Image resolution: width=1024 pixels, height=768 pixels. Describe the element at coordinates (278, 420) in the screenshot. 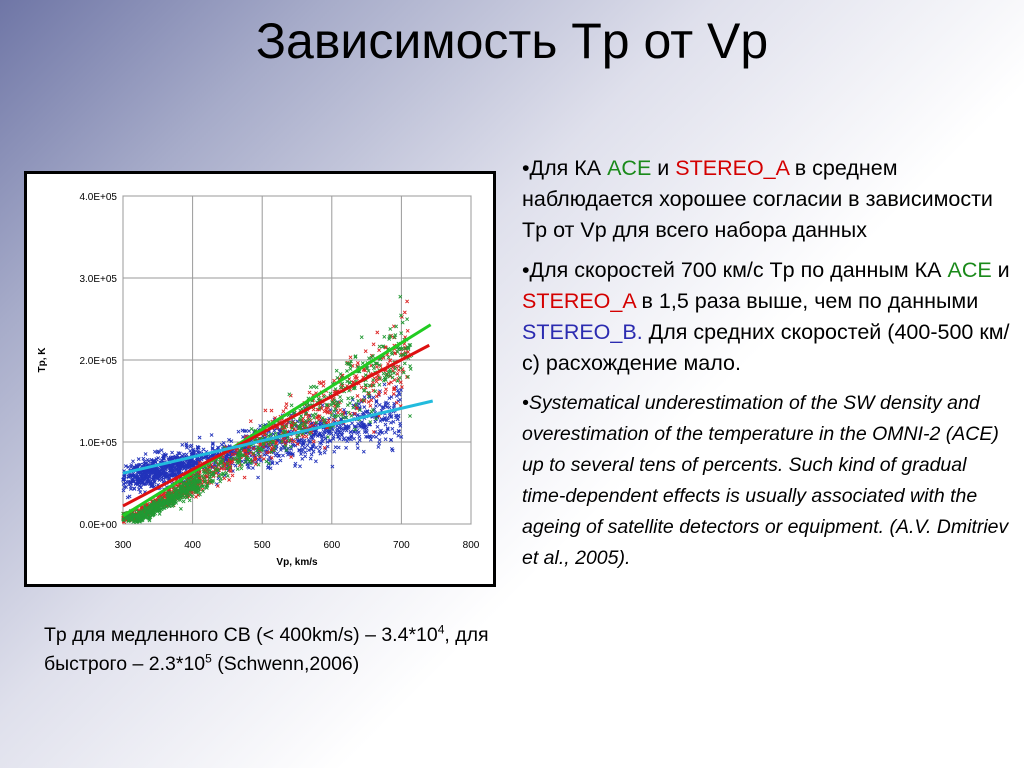

I see `fit-lines` at that location.